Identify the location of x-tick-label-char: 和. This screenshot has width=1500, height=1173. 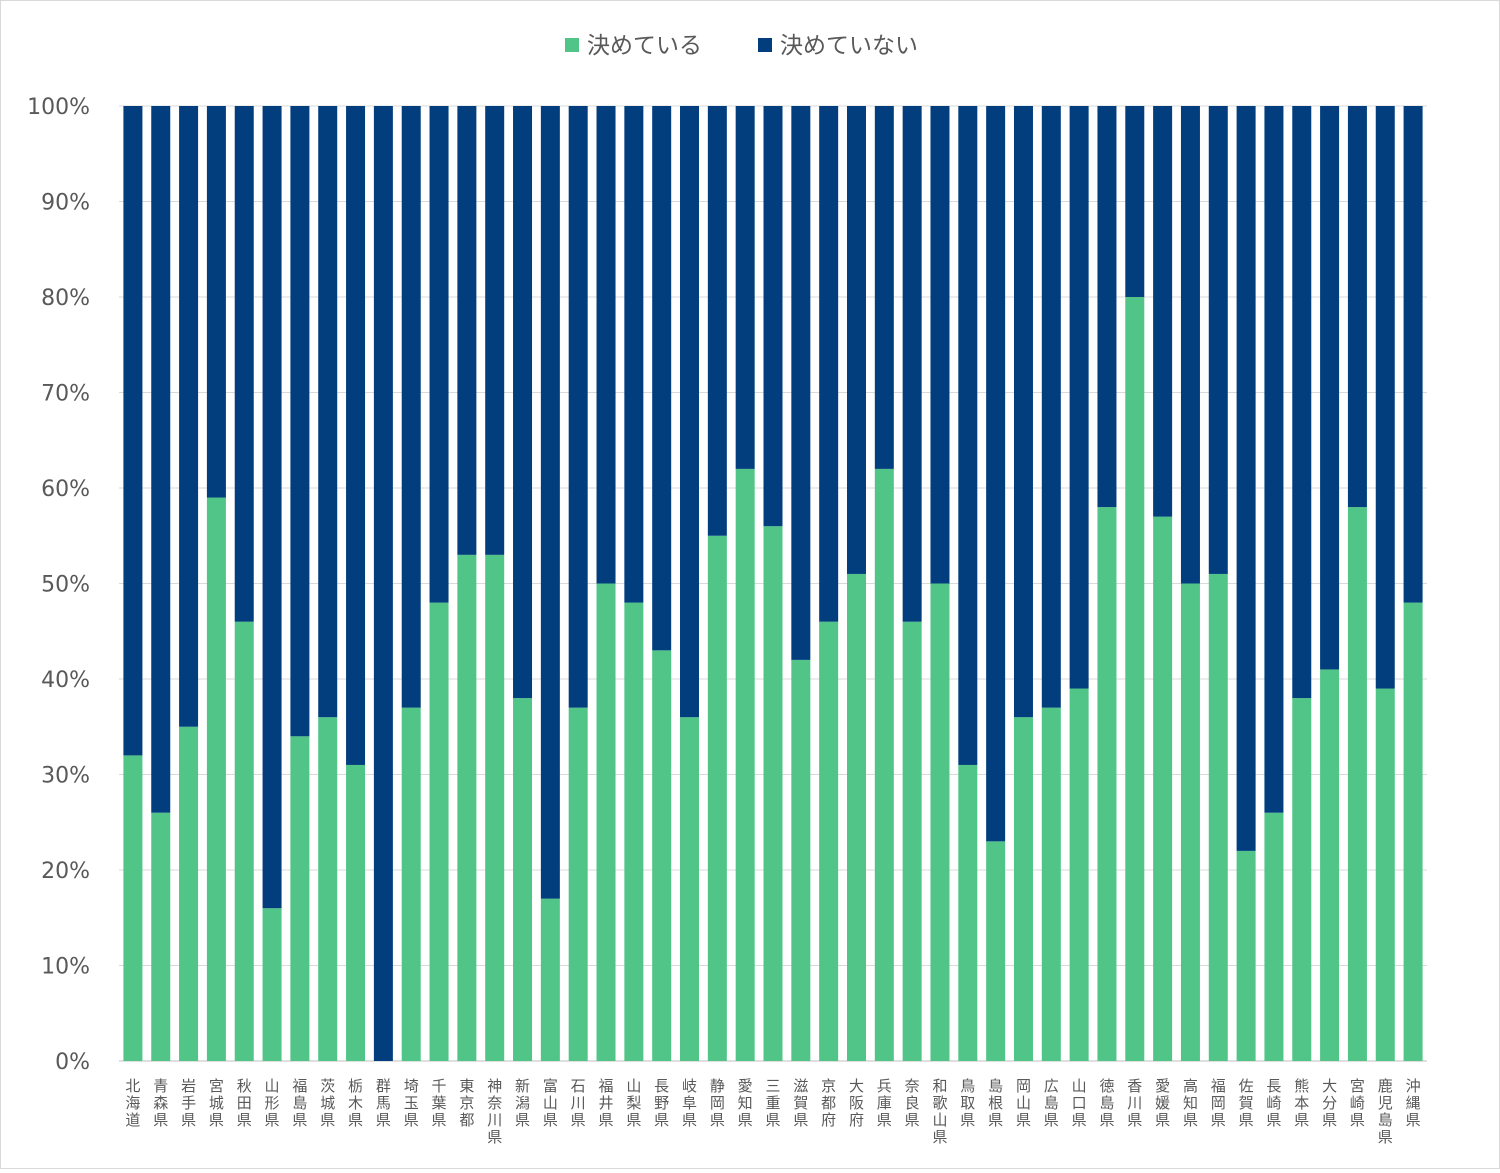
(939, 1086).